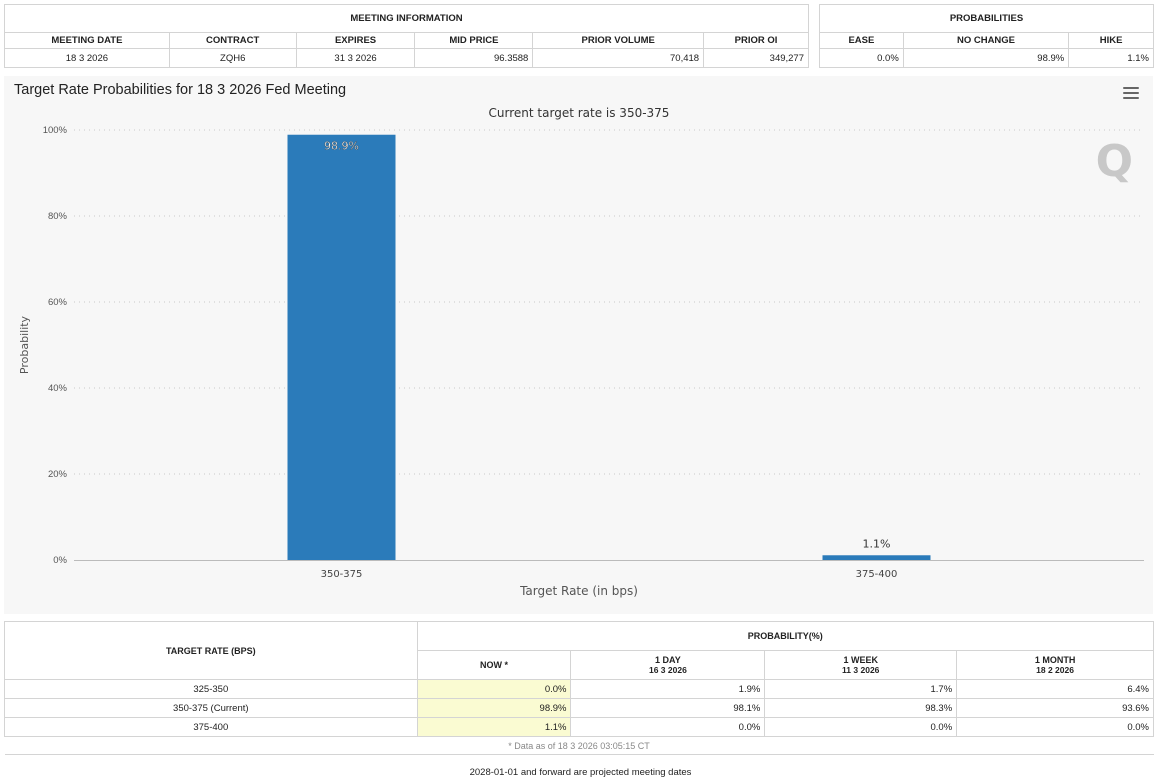 The width and height of the screenshot is (1161, 783). What do you see at coordinates (494, 665) in the screenshot?
I see `now-header: NOW *` at bounding box center [494, 665].